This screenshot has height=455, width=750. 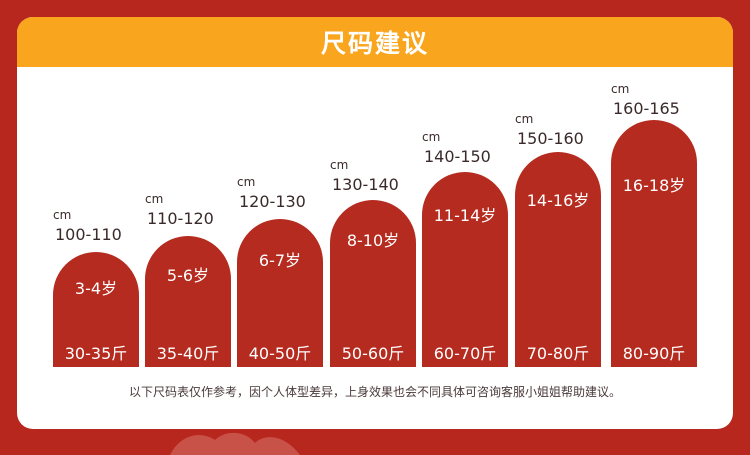 What do you see at coordinates (272, 201) in the screenshot?
I see `height-range-label: 120-130` at bounding box center [272, 201].